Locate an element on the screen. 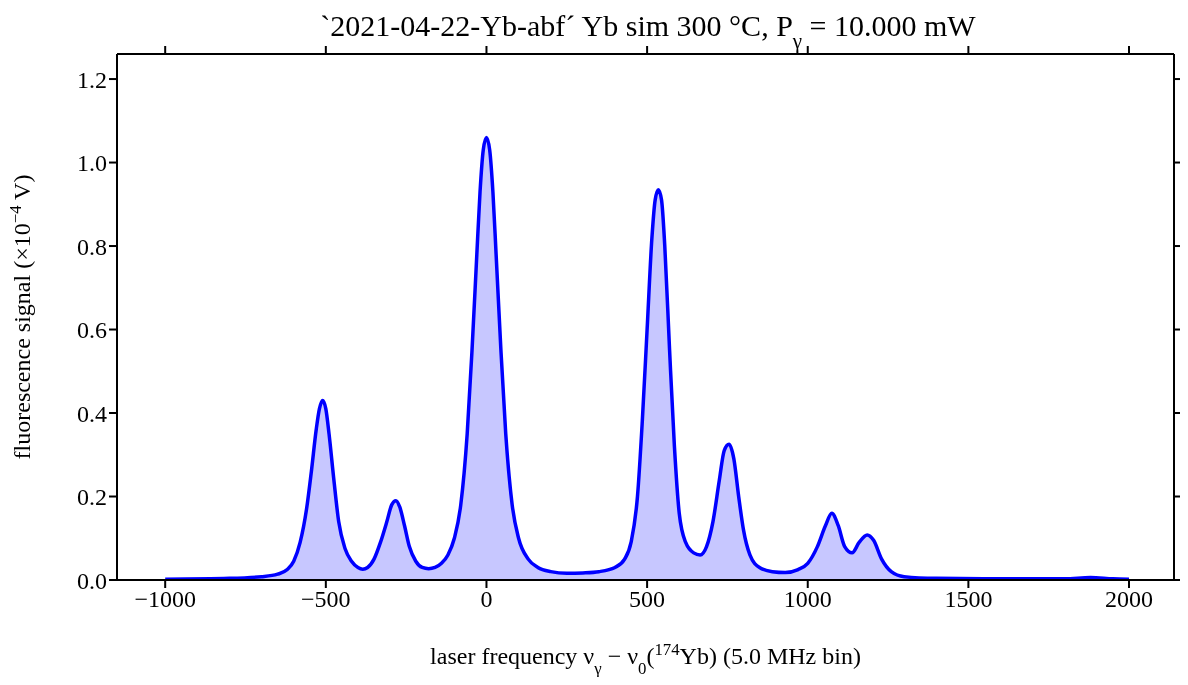  x-tick-label: 1500 is located at coordinates (968, 599).